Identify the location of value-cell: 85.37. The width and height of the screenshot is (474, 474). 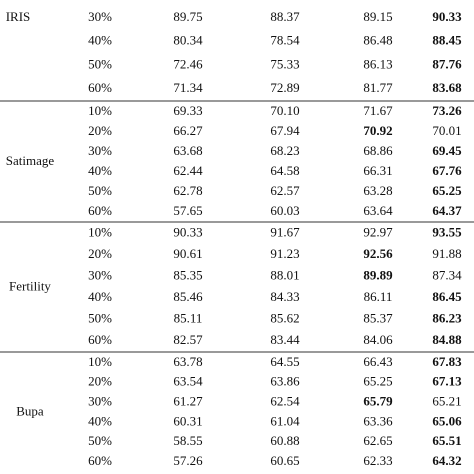
(378, 318).